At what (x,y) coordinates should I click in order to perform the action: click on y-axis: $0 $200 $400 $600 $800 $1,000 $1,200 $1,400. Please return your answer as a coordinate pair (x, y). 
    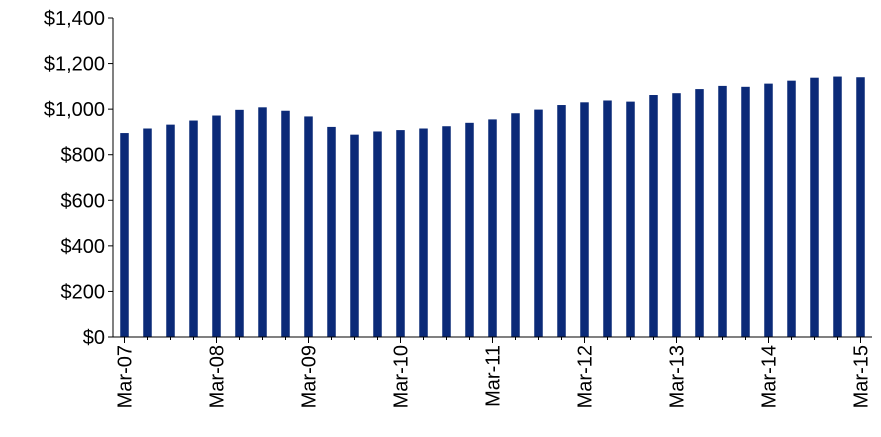
    Looking at the image, I should click on (78, 178).